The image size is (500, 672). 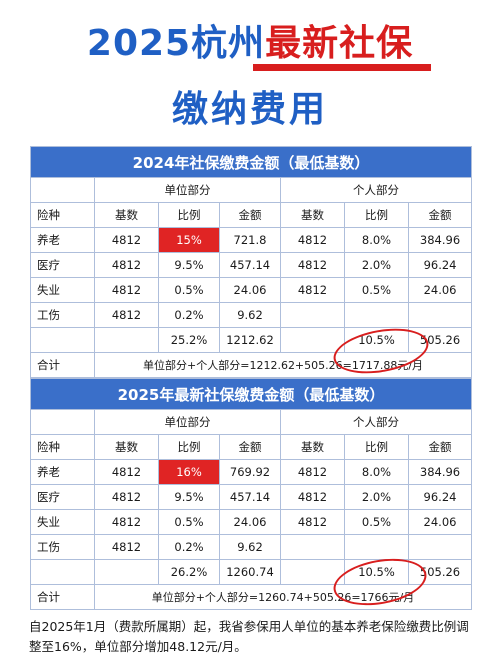 What do you see at coordinates (283, 597) in the screenshot?
I see `sum-formula: 单位部分+个人部分=1260.74+505.26=1766元/月` at bounding box center [283, 597].